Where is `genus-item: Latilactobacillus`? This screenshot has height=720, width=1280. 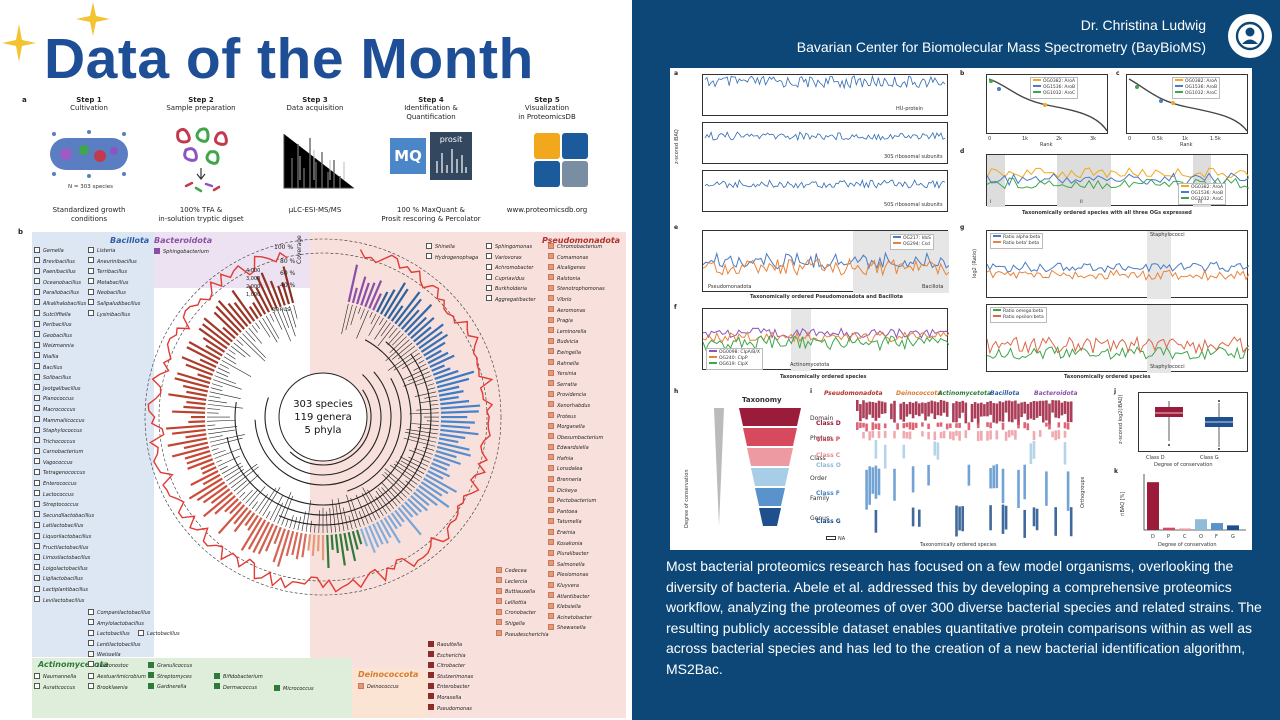
genus-item: Latilactobacillus is located at coordinates (64, 526).